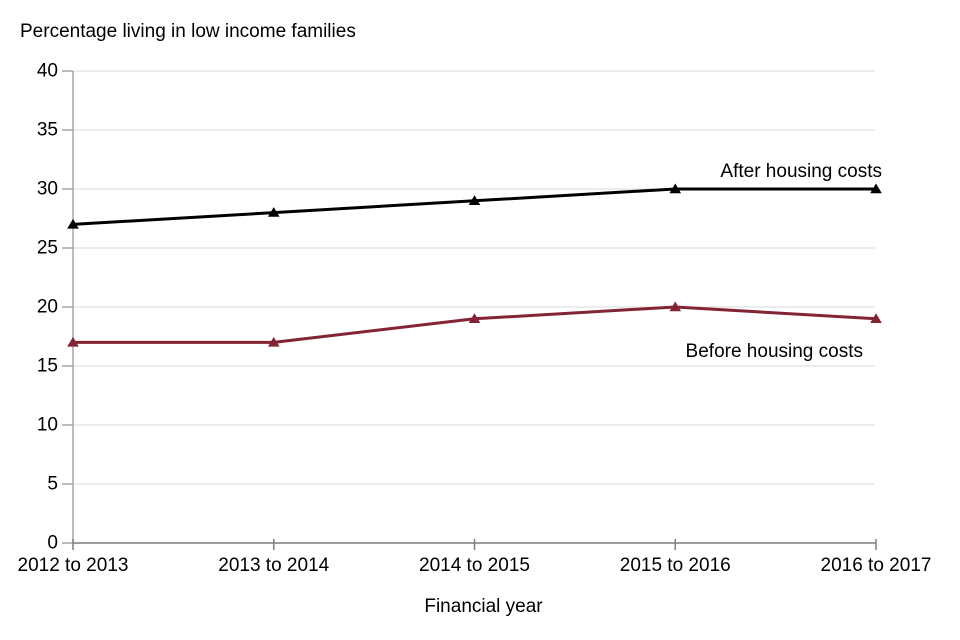 The height and width of the screenshot is (640, 960). Describe the element at coordinates (475, 324) in the screenshot. I see `series-line-before` at that location.